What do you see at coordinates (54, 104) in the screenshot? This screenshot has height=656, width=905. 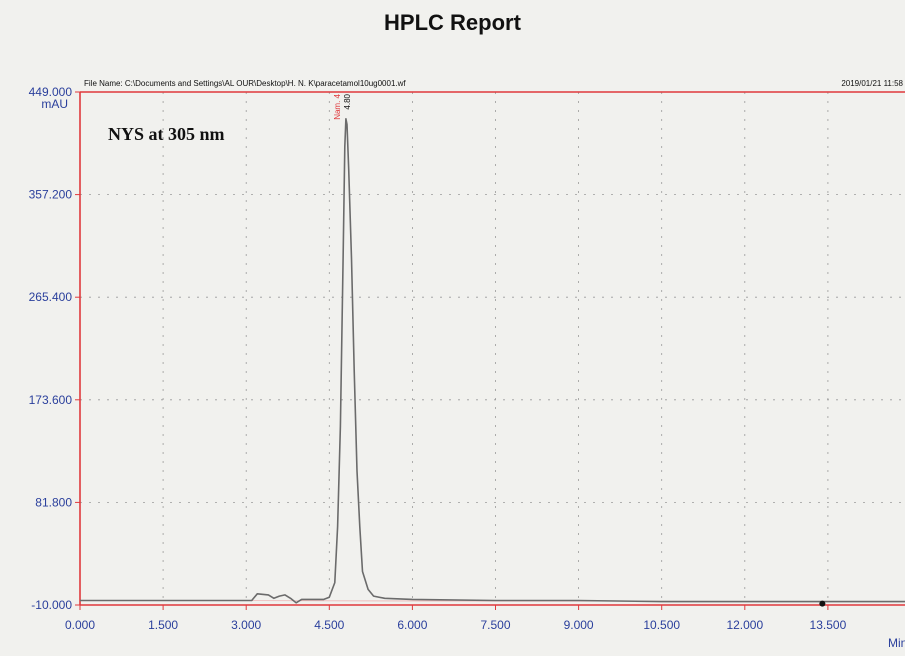 I see `y-axis-label: mAU` at bounding box center [54, 104].